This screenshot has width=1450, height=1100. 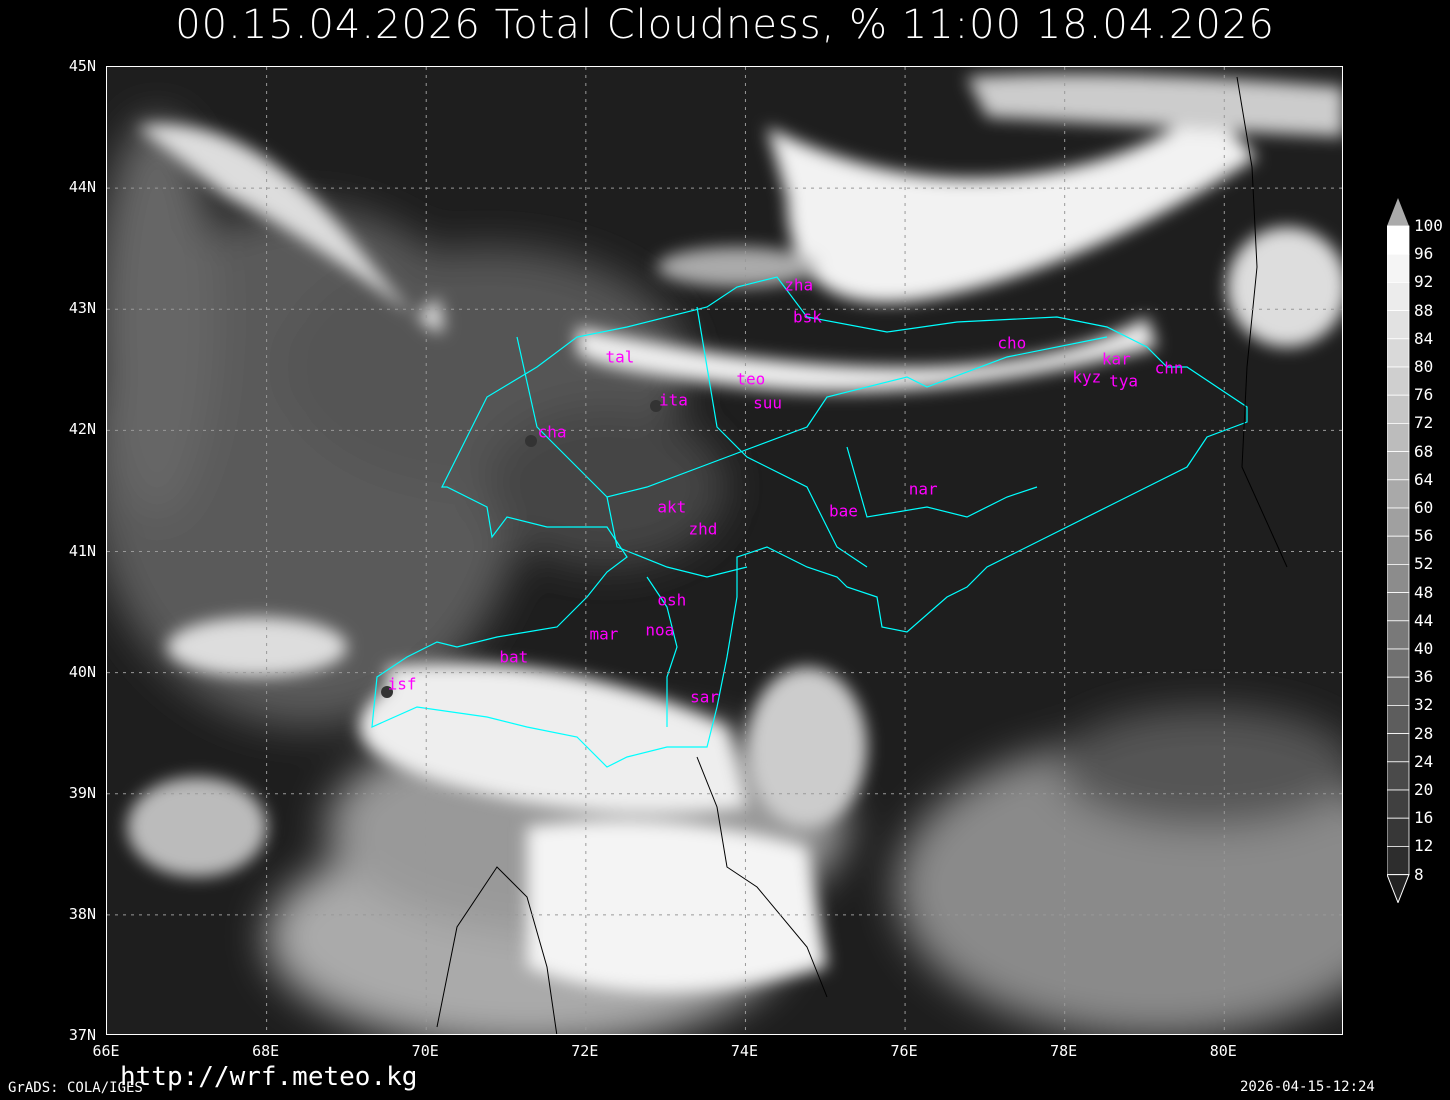 What do you see at coordinates (1116, 359) in the screenshot?
I see `station-label-kar: kar` at bounding box center [1116, 359].